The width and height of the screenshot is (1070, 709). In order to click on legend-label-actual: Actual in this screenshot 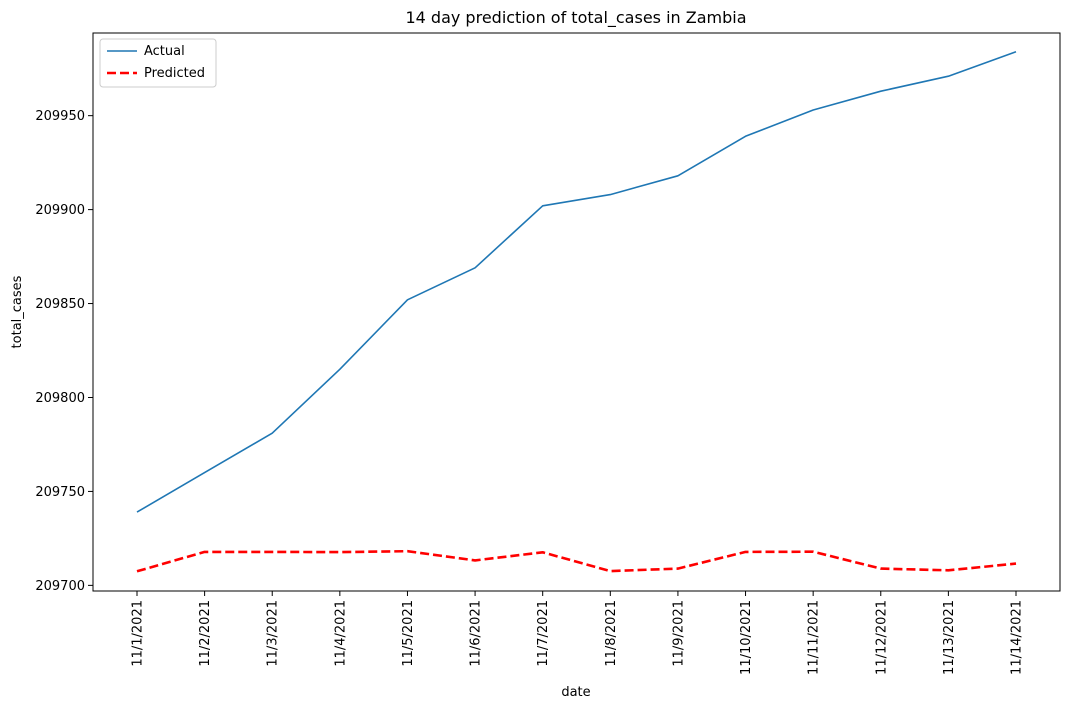, I will do `click(164, 51)`.